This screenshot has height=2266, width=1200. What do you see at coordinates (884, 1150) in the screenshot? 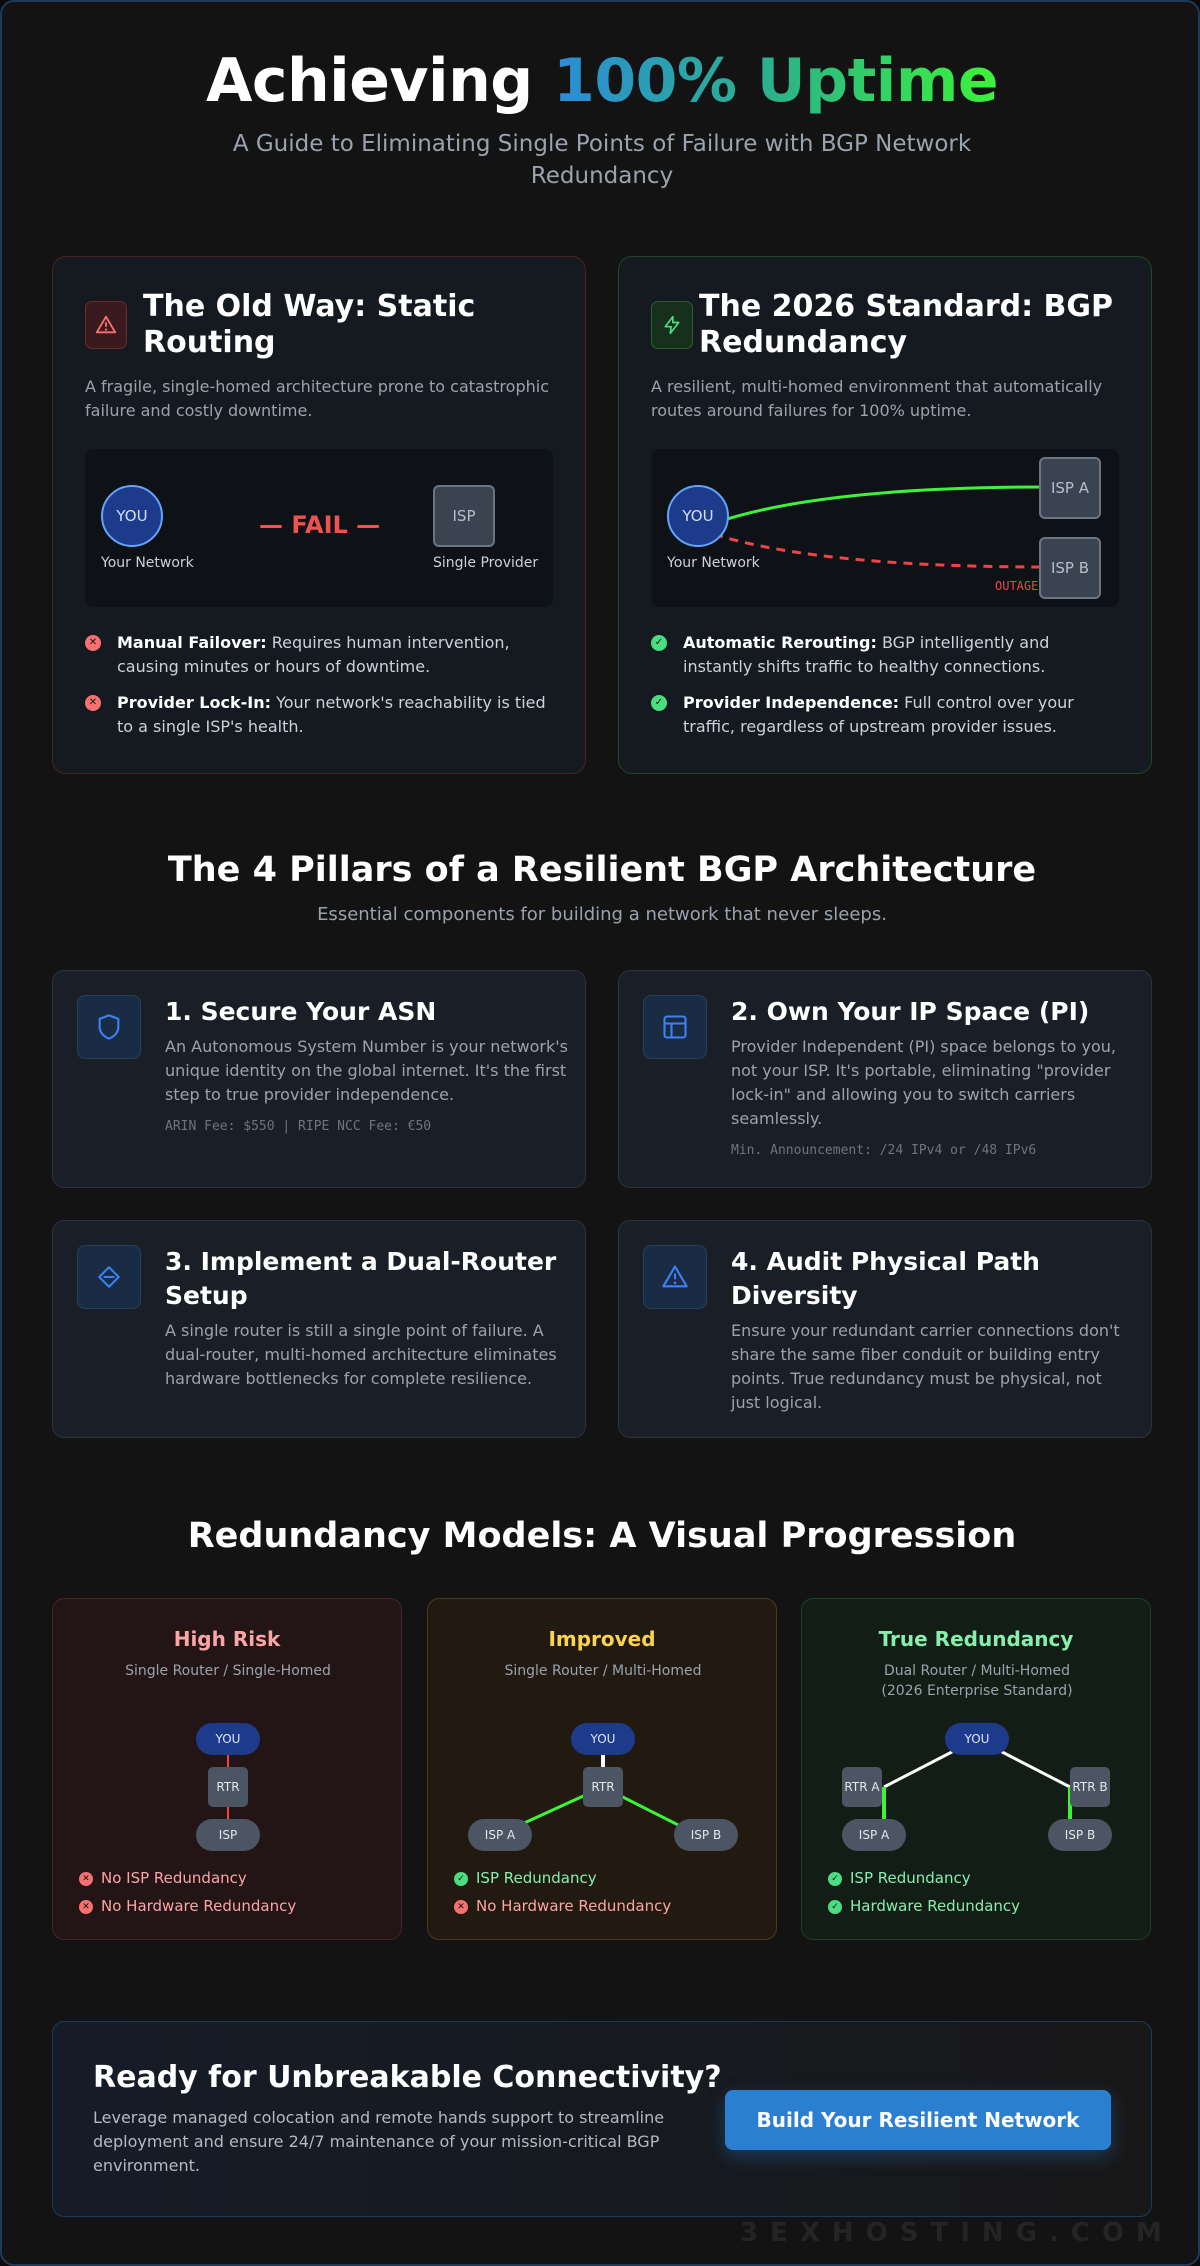
I see `pillar-meta: Min. Announcement: /24 IPv4 or /48 IPv6` at bounding box center [884, 1150].